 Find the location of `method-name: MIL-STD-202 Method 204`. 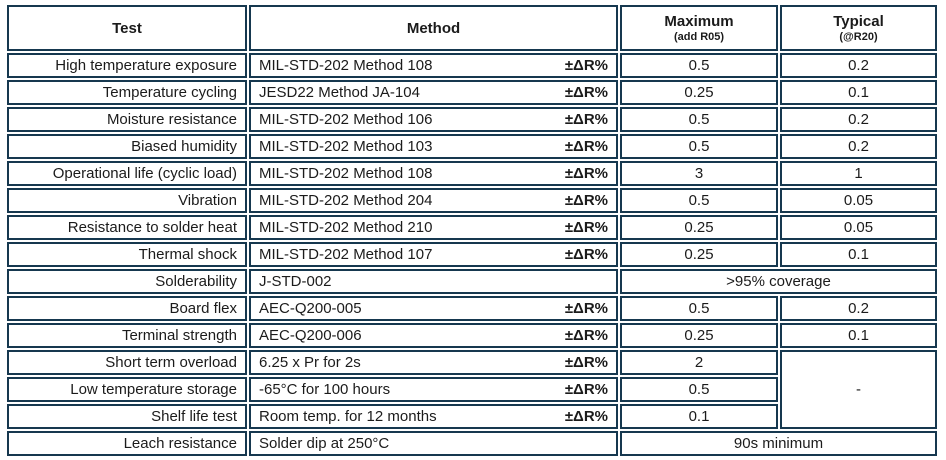

method-name: MIL-STD-202 Method 204 is located at coordinates (346, 200).